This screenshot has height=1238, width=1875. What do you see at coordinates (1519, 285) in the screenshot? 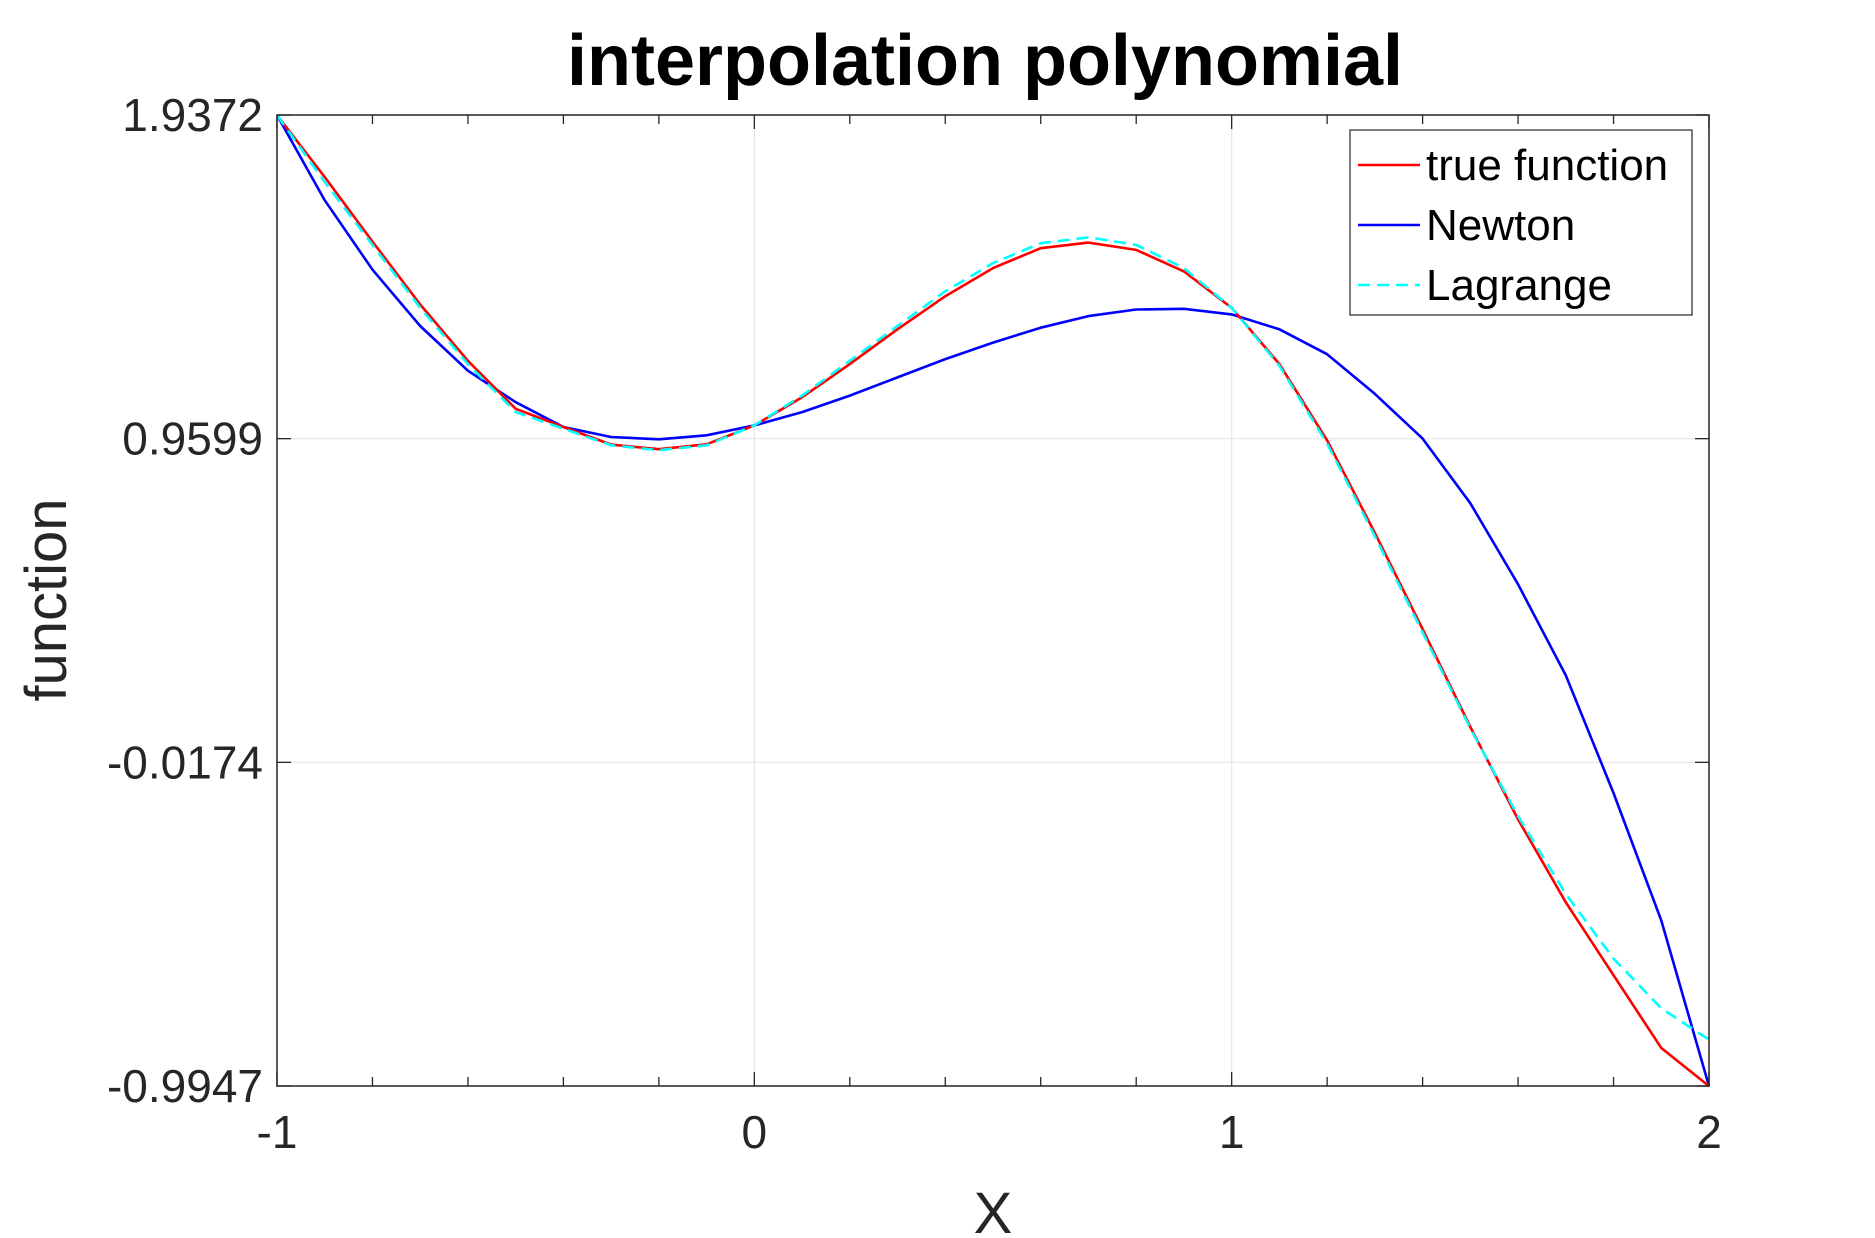
I see `legend-label-lagrange: Lagrange` at bounding box center [1519, 285].